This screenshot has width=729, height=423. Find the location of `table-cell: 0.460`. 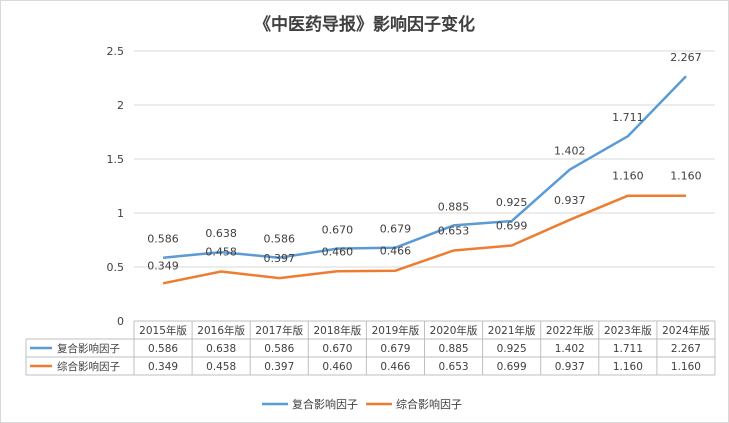

table-cell: 0.460 is located at coordinates (337, 367).